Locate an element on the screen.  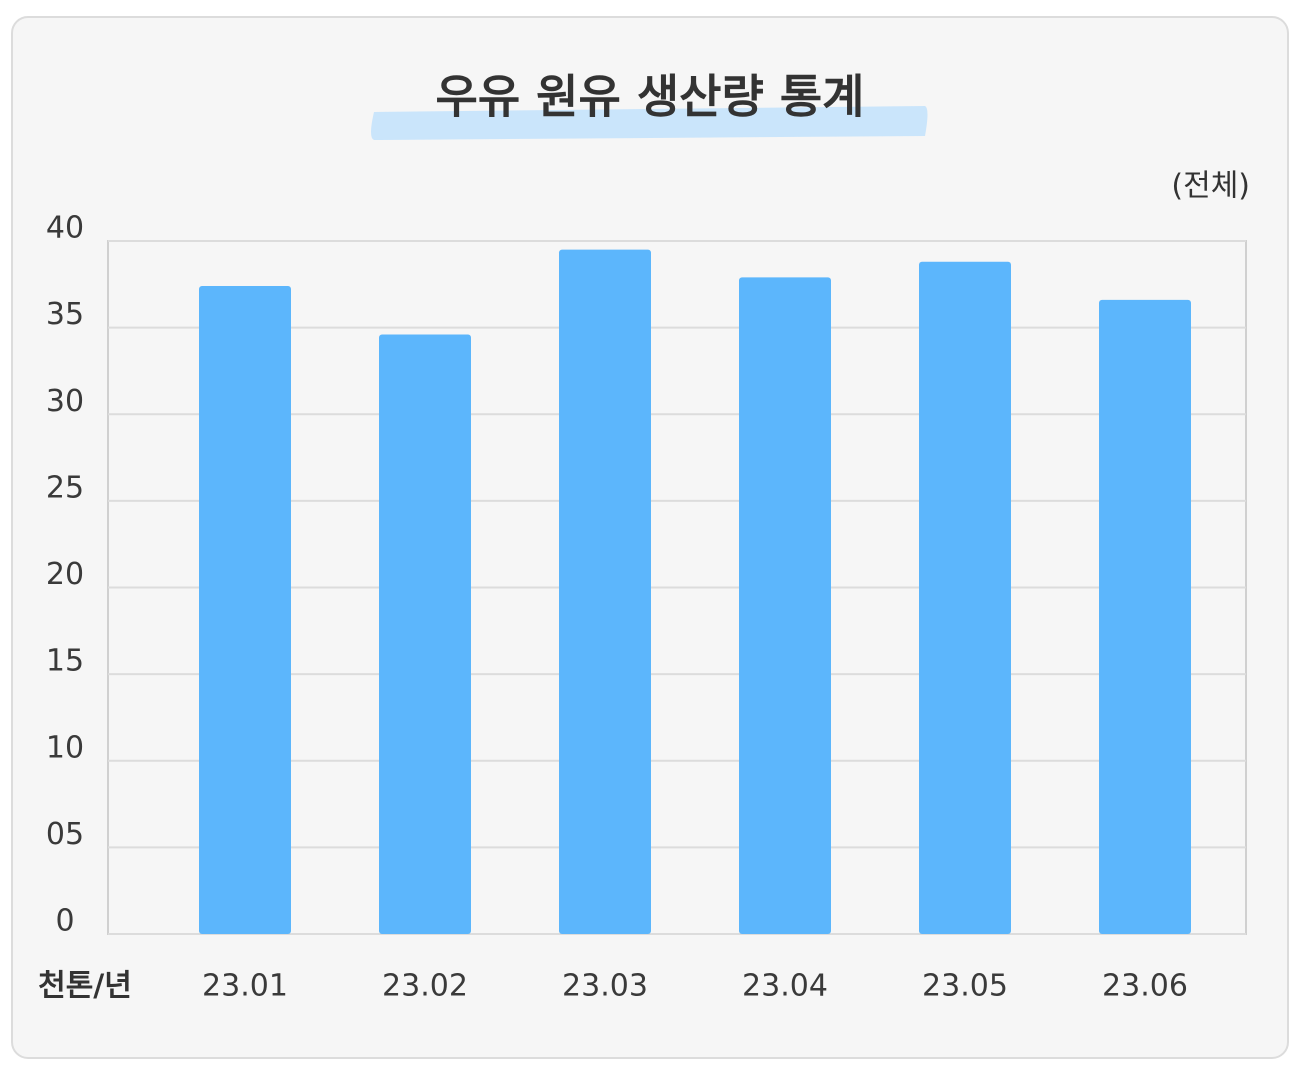
x-tick-label: 23.04 is located at coordinates (785, 986).